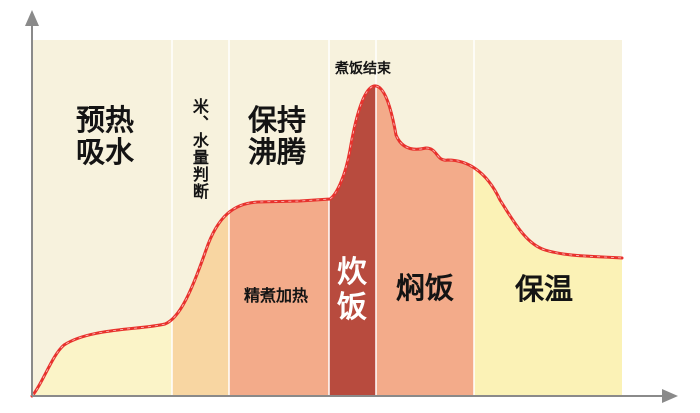  I want to click on phase-label-intensive-heating: 精煮加热, so click(276, 295).